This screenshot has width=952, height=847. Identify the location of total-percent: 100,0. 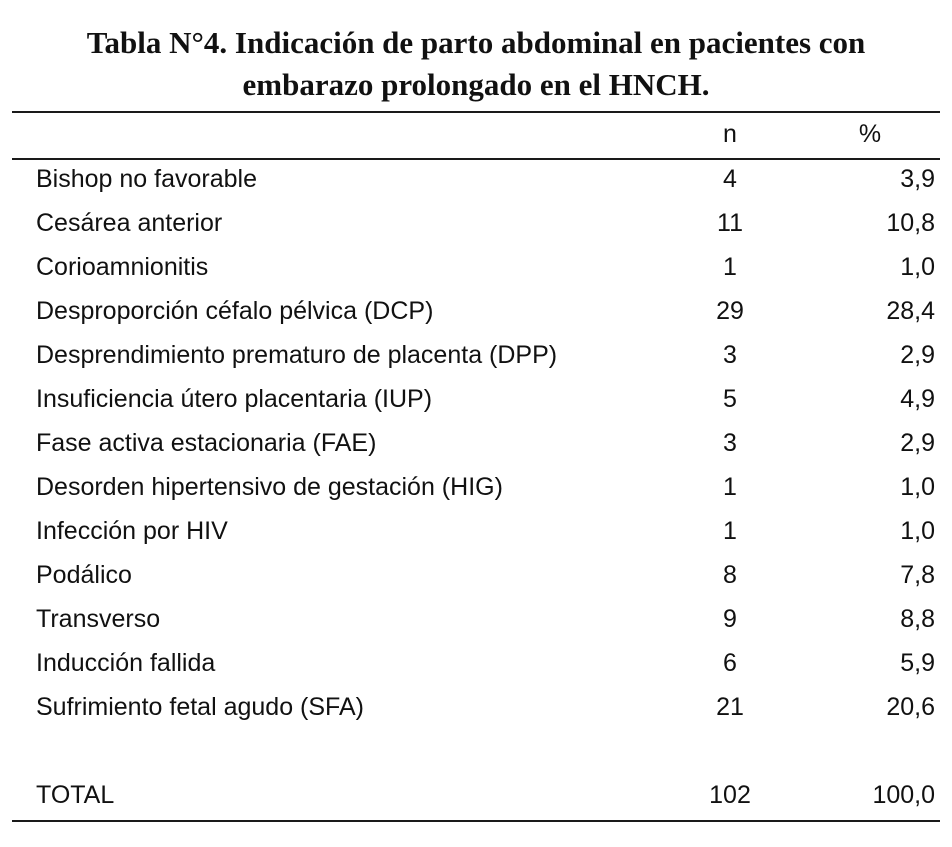
(903, 795).